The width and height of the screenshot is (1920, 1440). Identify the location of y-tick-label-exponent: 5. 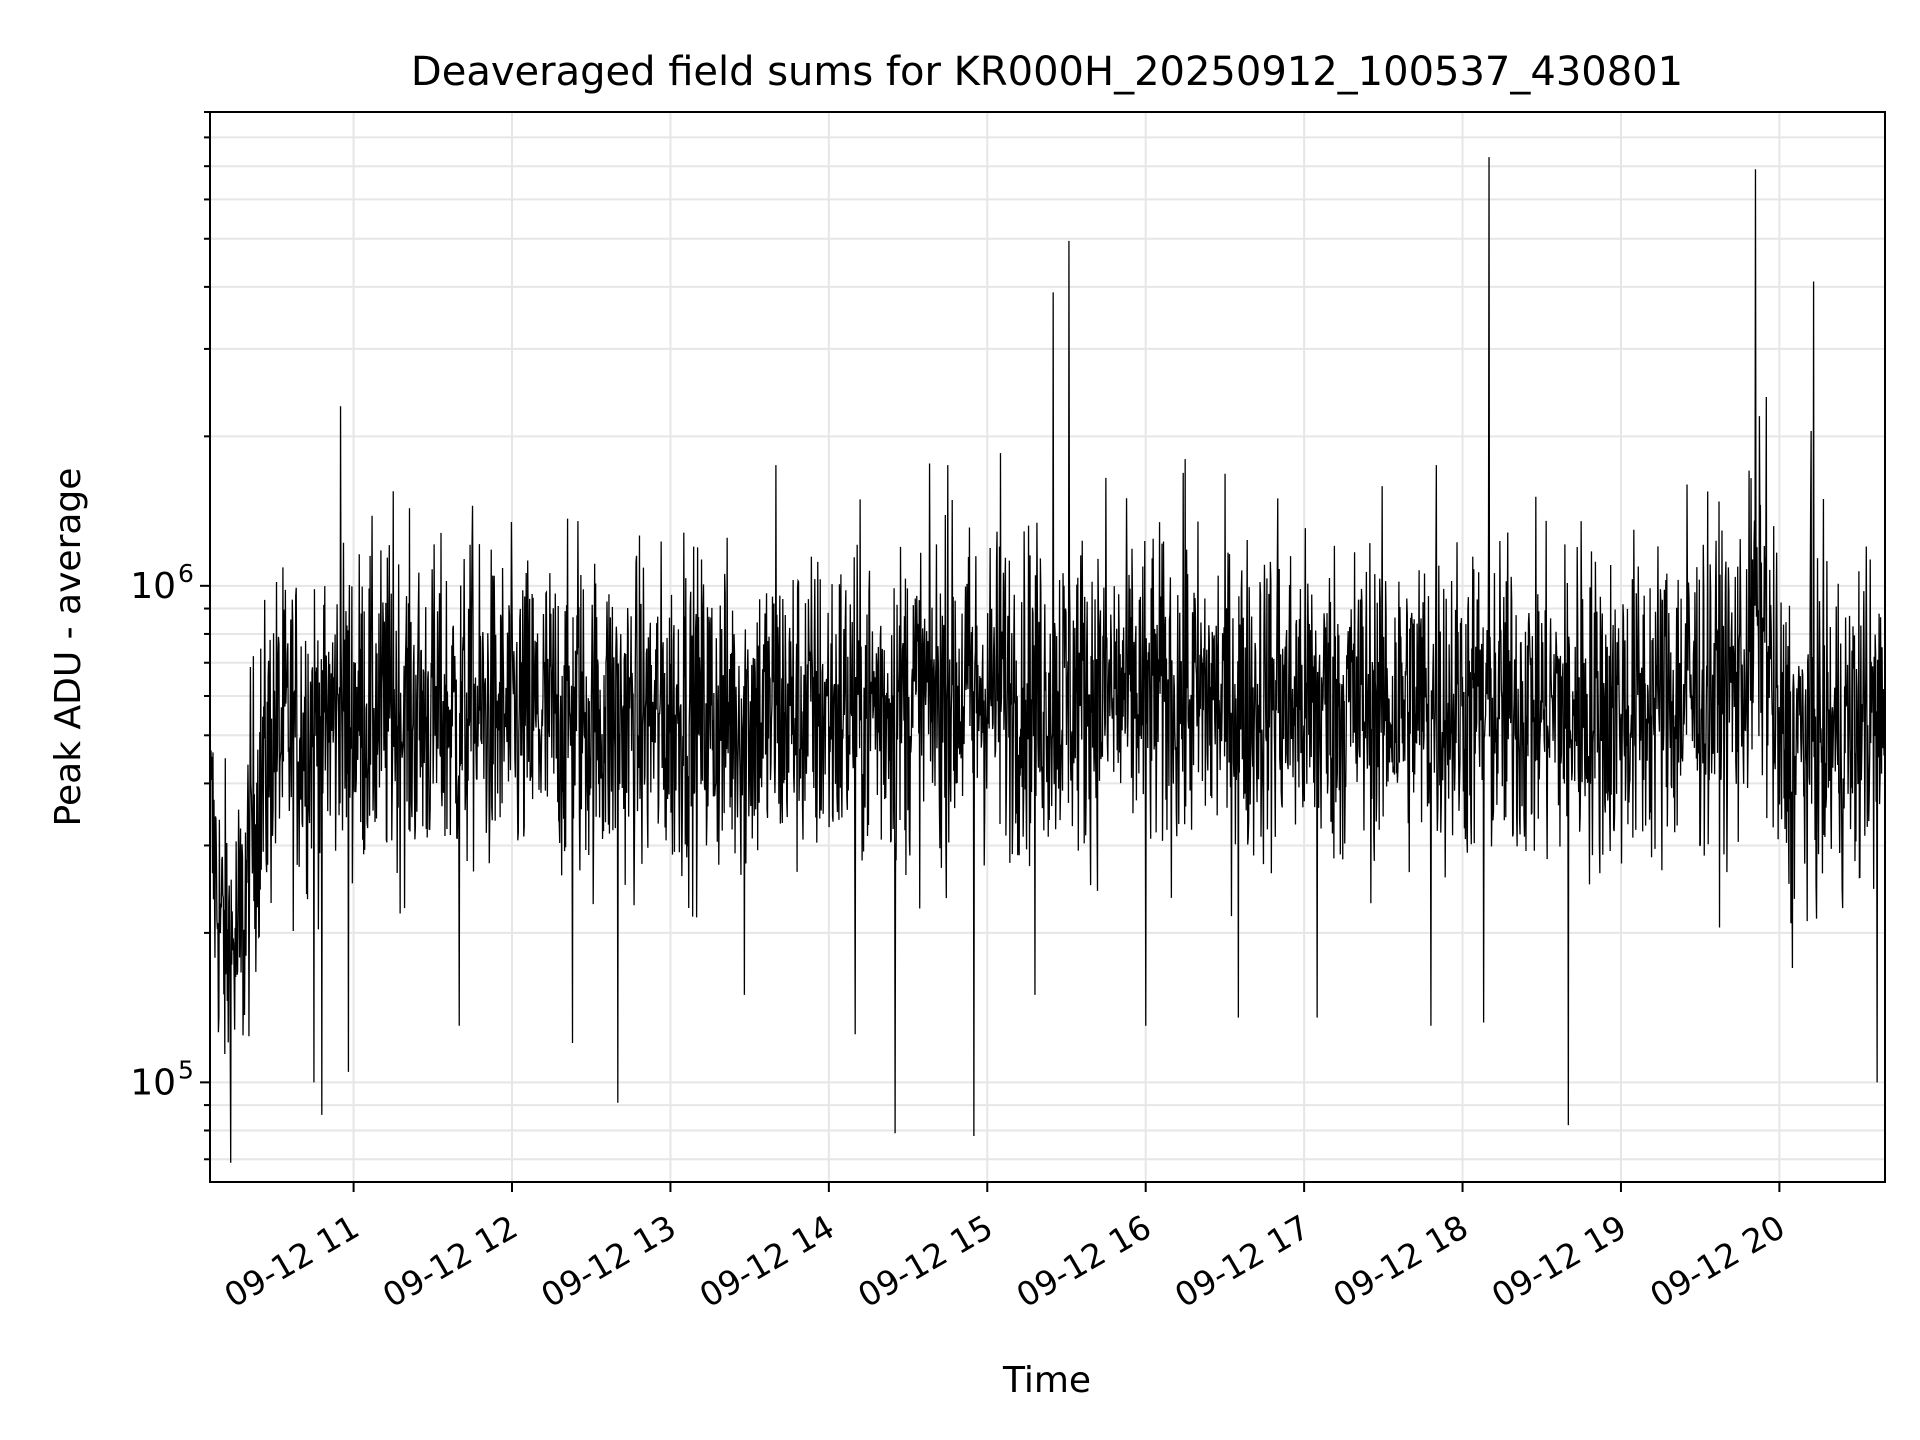
(186, 1069).